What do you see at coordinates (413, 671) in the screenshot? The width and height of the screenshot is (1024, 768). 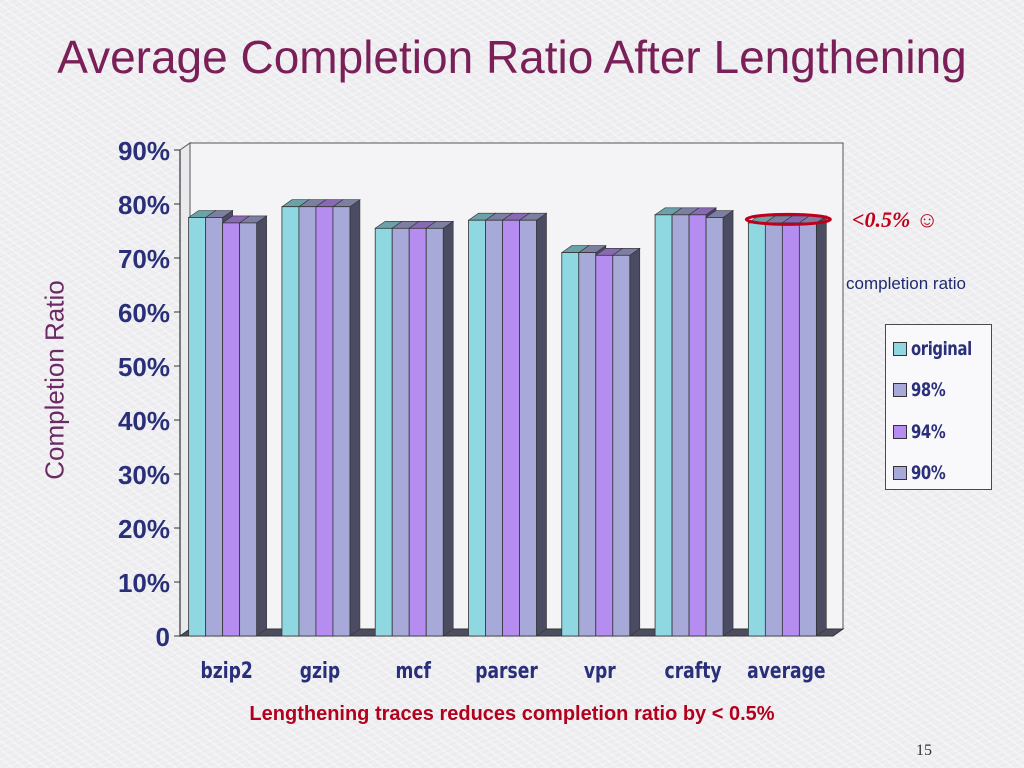 I see `x-tick-label: mcf` at bounding box center [413, 671].